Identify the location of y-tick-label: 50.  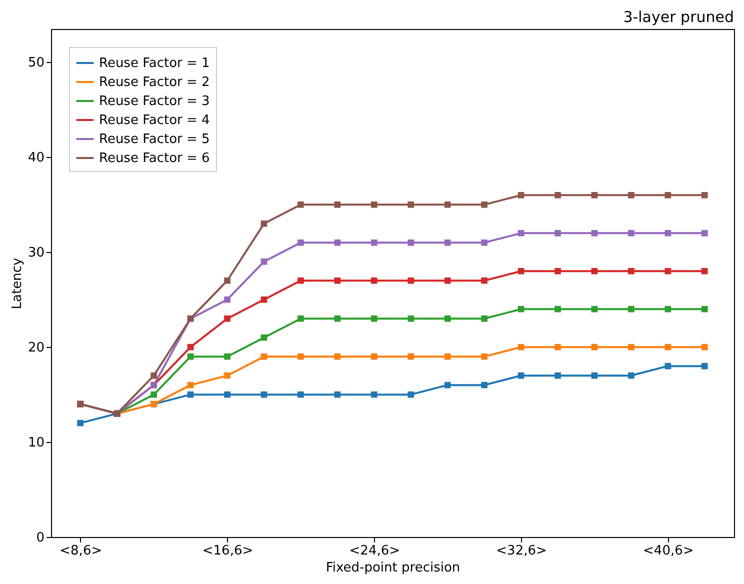
(36, 63).